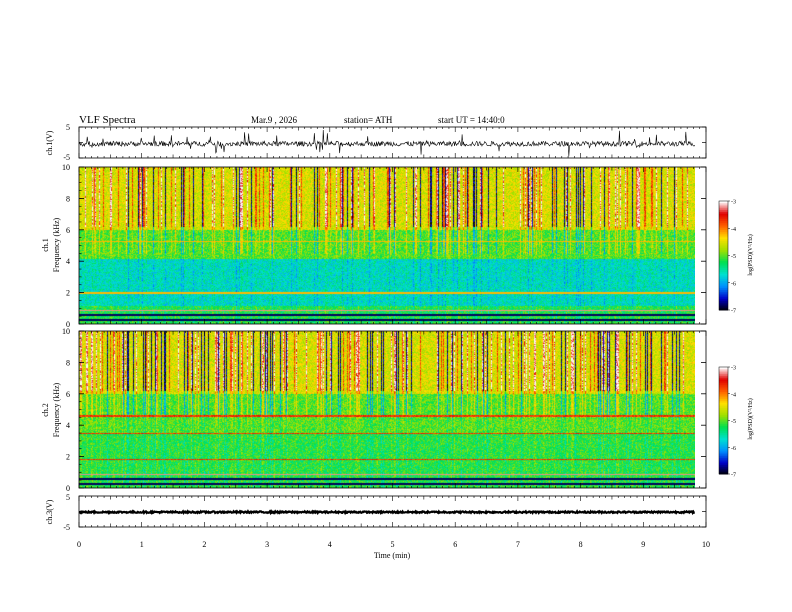  Describe the element at coordinates (45, 410) in the screenshot. I see `ch2-channel-label: ch.2` at that location.